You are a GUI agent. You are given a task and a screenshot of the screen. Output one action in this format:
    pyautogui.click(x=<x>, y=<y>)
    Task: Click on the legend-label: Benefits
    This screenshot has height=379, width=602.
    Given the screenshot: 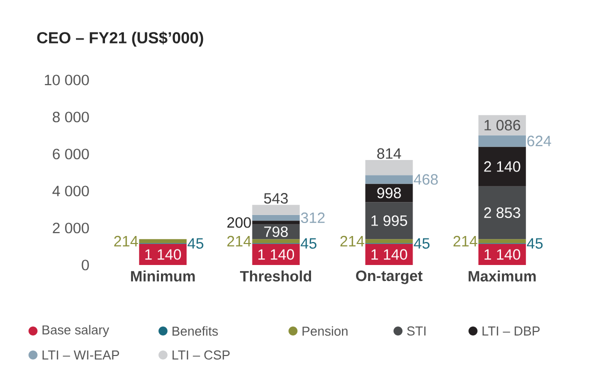 What is the action you would take?
    pyautogui.click(x=195, y=331)
    